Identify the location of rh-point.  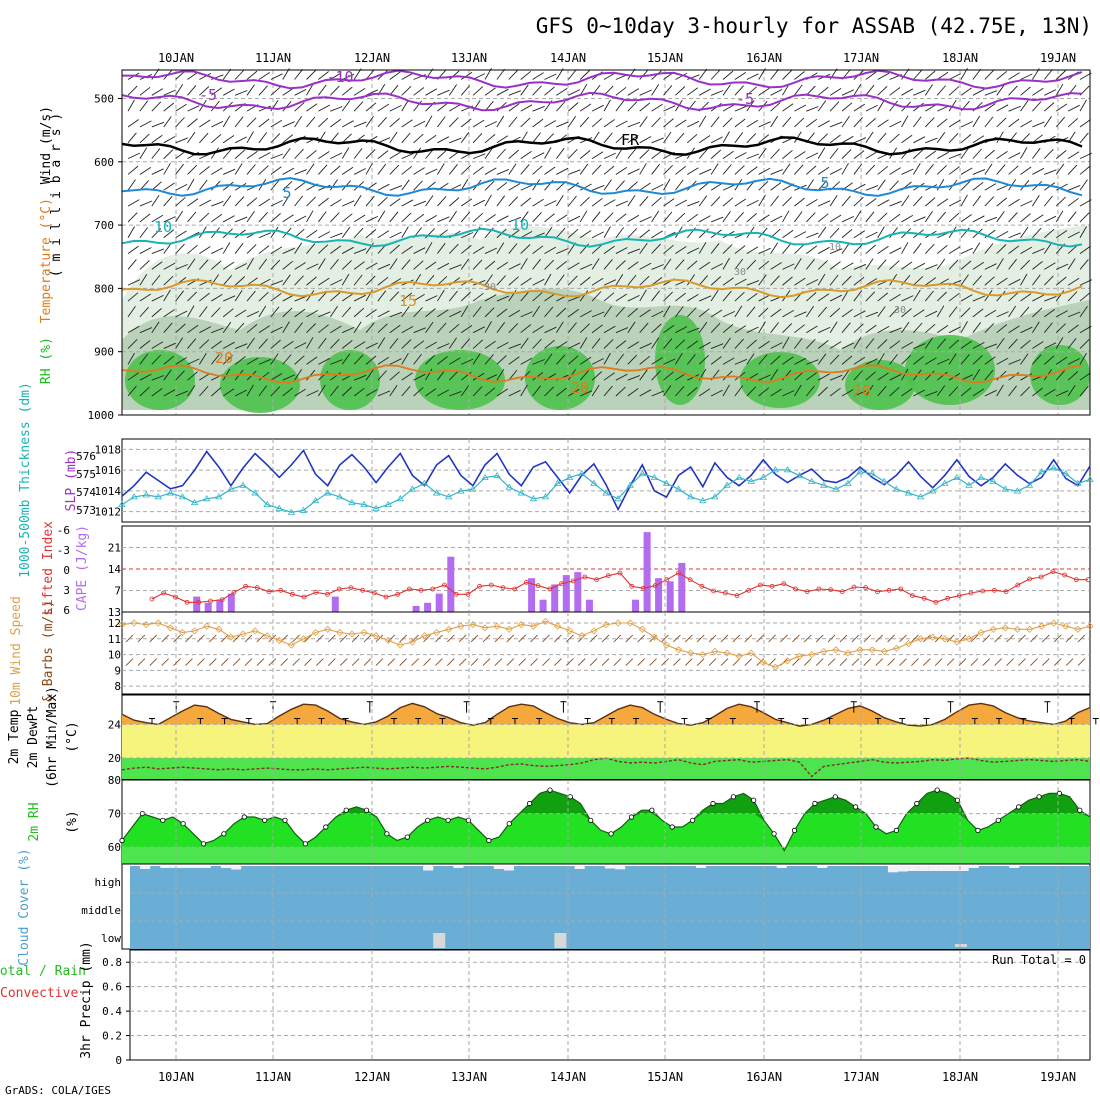
(835, 797).